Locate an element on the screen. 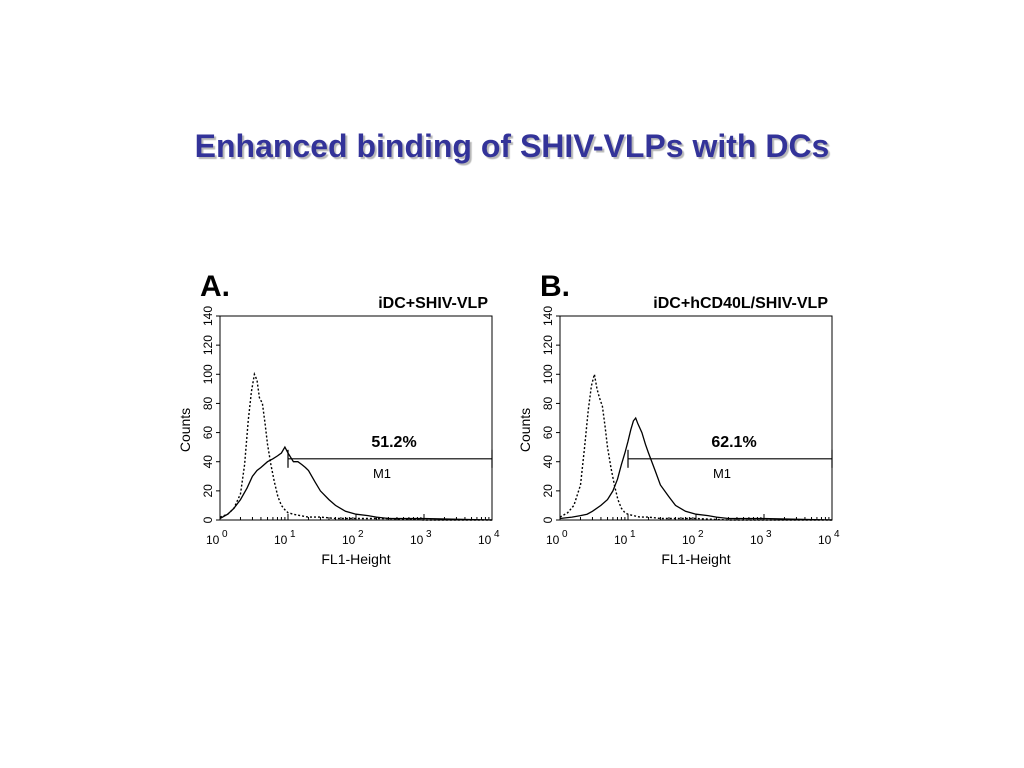 Image resolution: width=1024 pixels, height=768 pixels. gate-percentage: 62.1% is located at coordinates (733, 442).